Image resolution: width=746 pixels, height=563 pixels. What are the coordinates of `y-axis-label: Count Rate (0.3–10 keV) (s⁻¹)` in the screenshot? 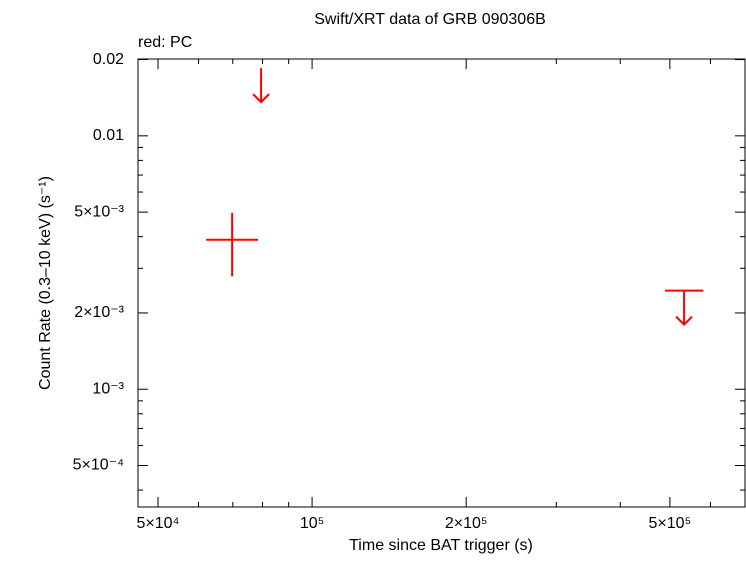 It's located at (45, 283).